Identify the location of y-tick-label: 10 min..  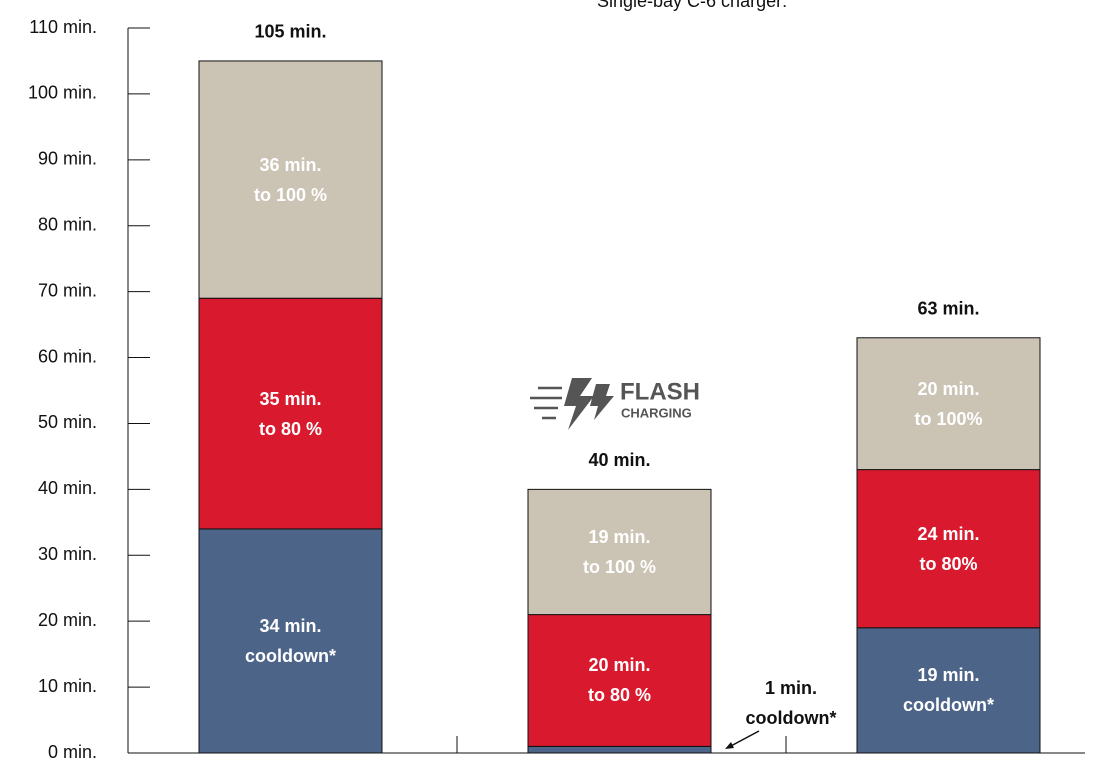
(67, 686).